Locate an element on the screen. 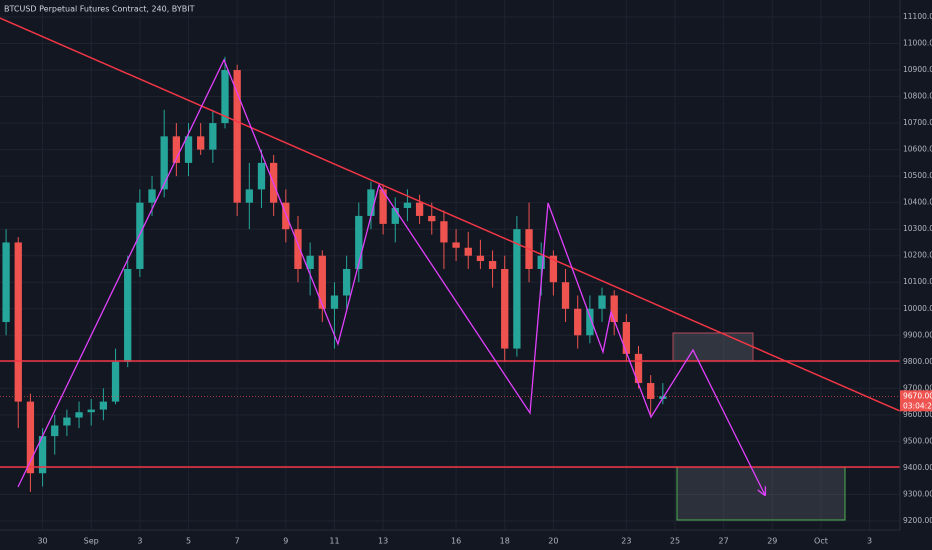  y-tick-label: 10400.00 is located at coordinates (917, 202).